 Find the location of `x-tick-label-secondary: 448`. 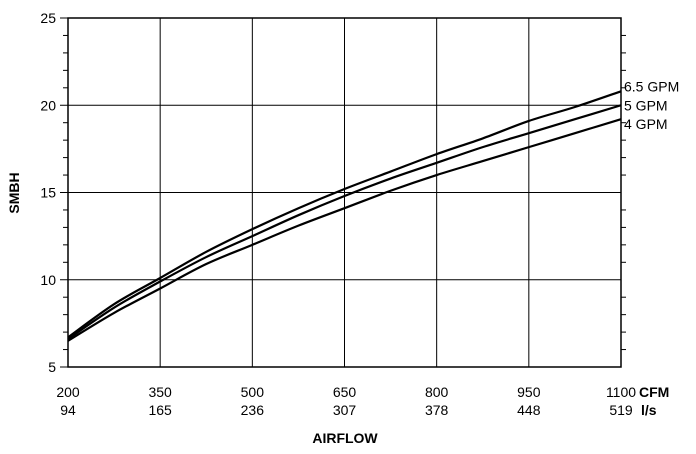

x-tick-label-secondary: 448 is located at coordinates (529, 410).